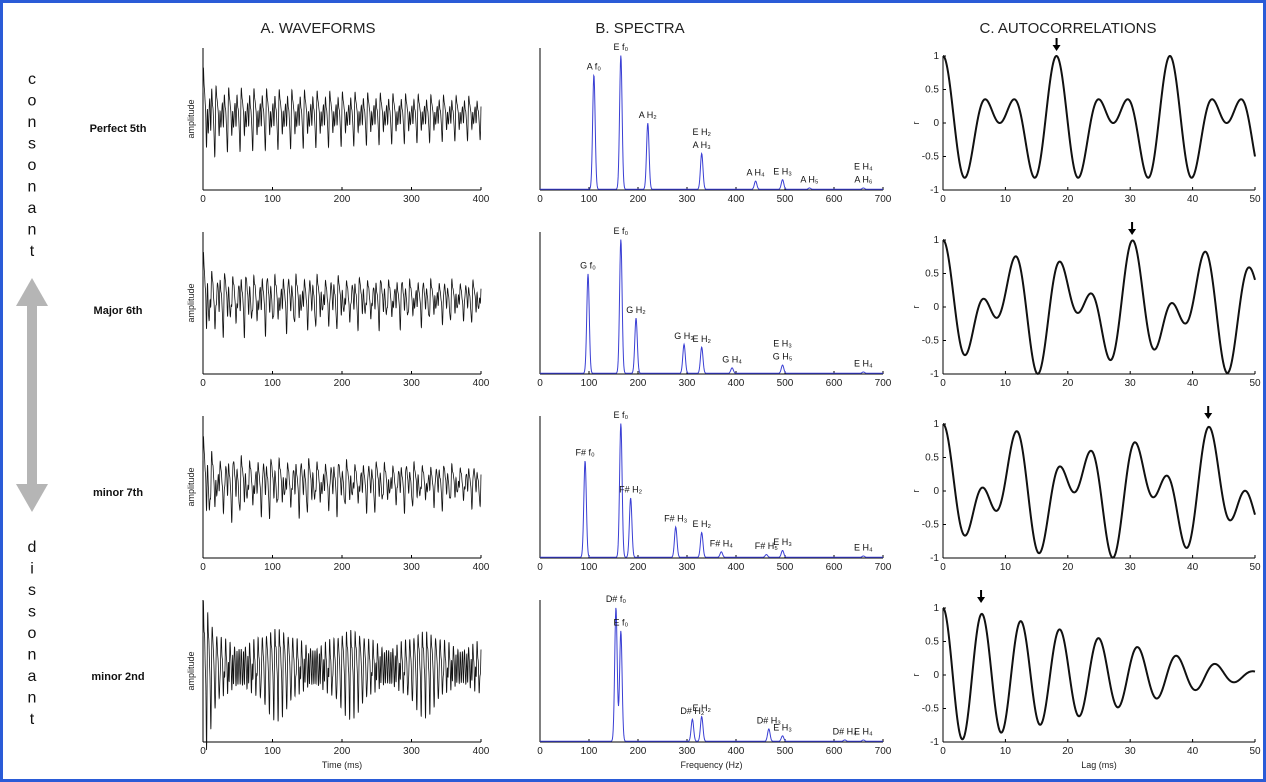 This screenshot has height=782, width=1266. What do you see at coordinates (711, 765) in the screenshot?
I see `x-axis-label: Frequency (Hz)` at bounding box center [711, 765].